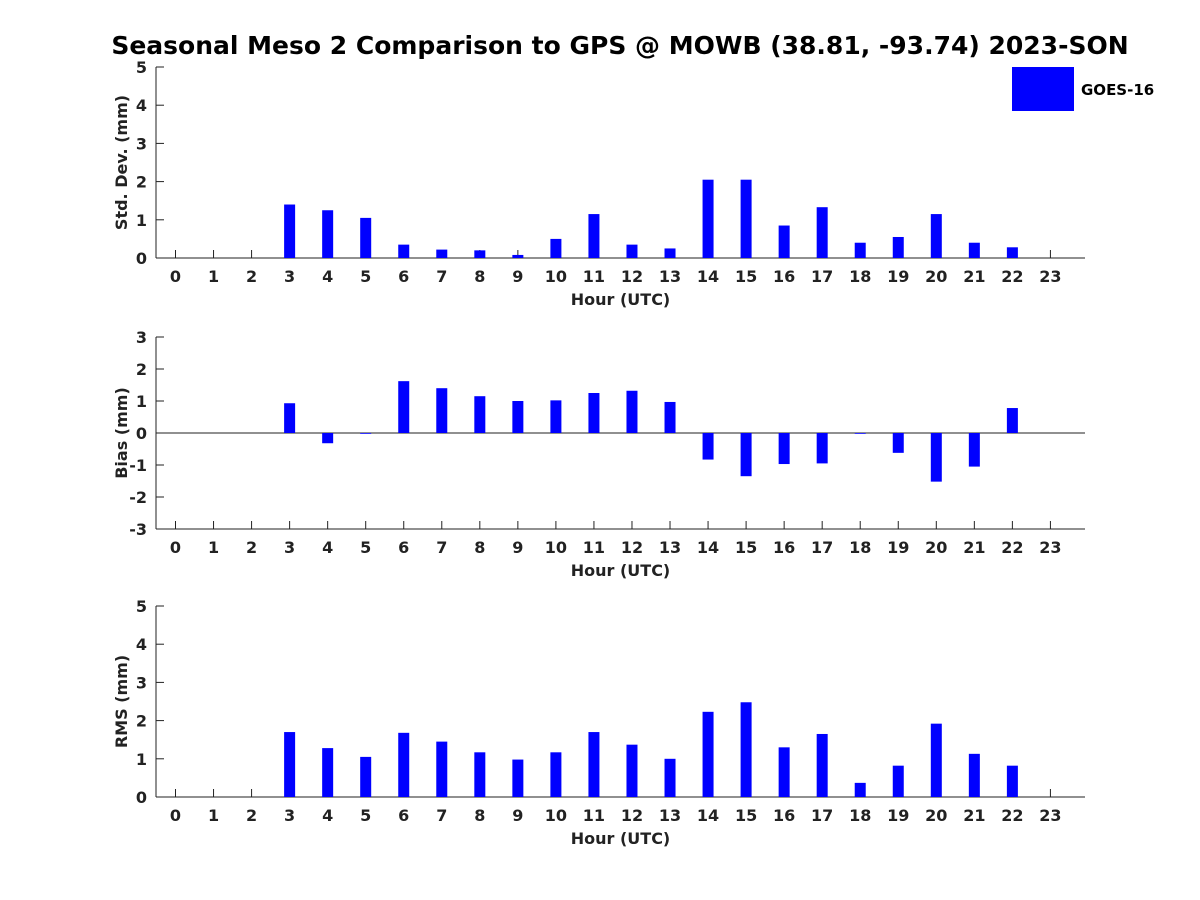 The height and width of the screenshot is (900, 1200). What do you see at coordinates (327, 815) in the screenshot?
I see `x-tick-label: 4` at bounding box center [327, 815].